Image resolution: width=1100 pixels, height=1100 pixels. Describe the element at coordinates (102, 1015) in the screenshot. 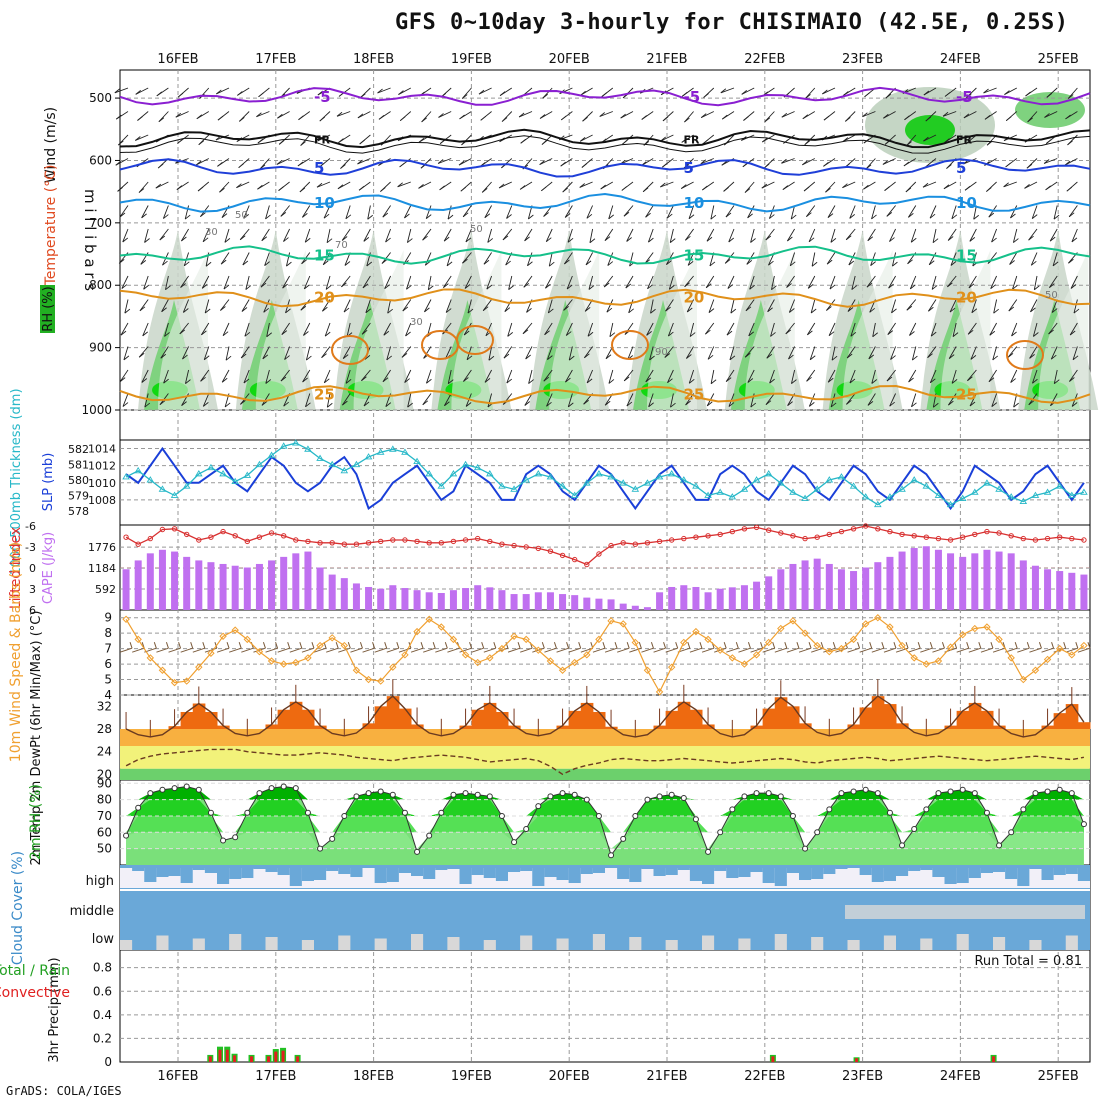

I see `precip-tick-label: 0.4` at that location.